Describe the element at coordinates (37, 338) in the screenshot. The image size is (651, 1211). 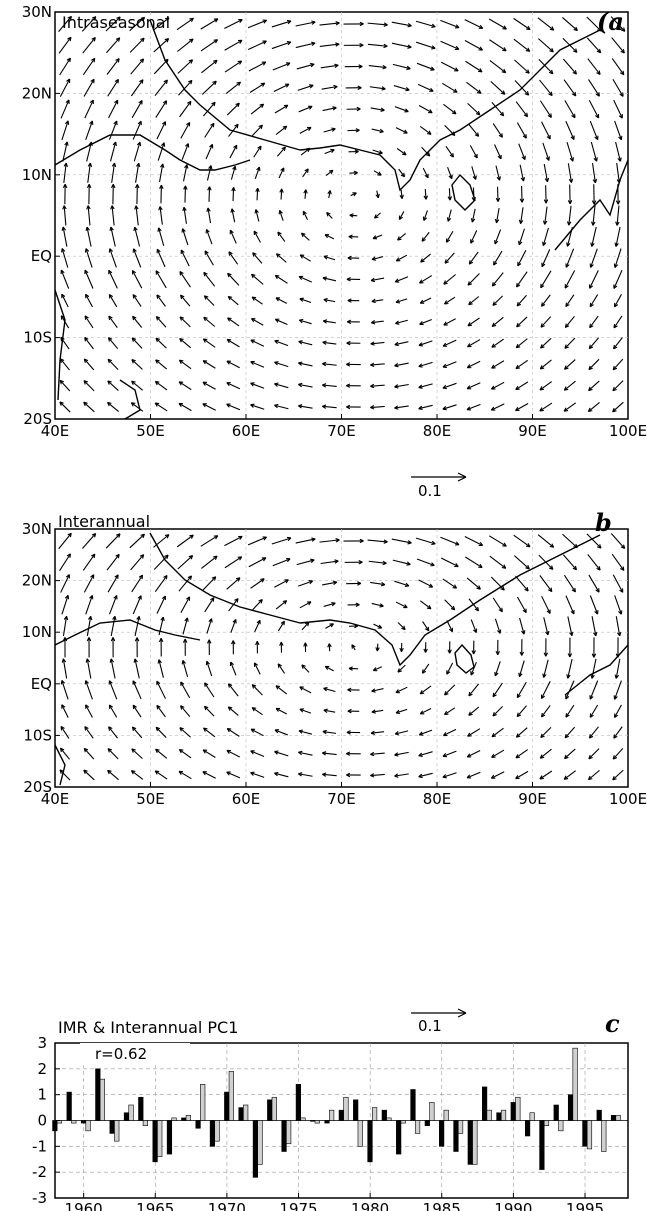
I see `y-tick-label: 10S` at that location.